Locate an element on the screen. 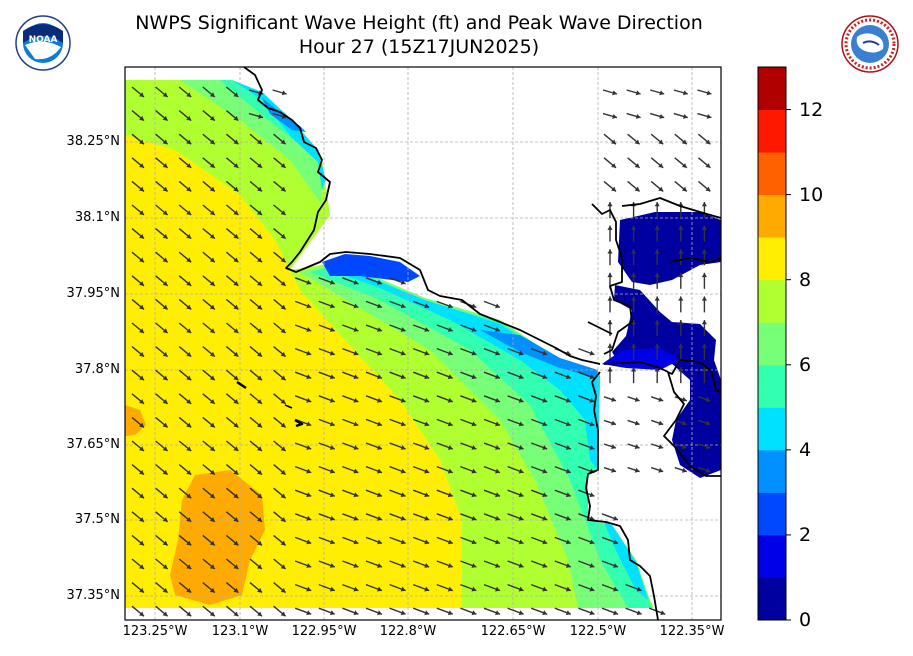 The height and width of the screenshot is (656, 913). longitude-label: 123.1°W is located at coordinates (240, 631).